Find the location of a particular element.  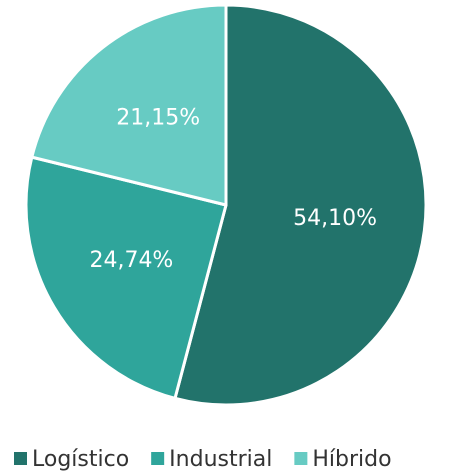

slice-label: 21,15% is located at coordinates (158, 117).